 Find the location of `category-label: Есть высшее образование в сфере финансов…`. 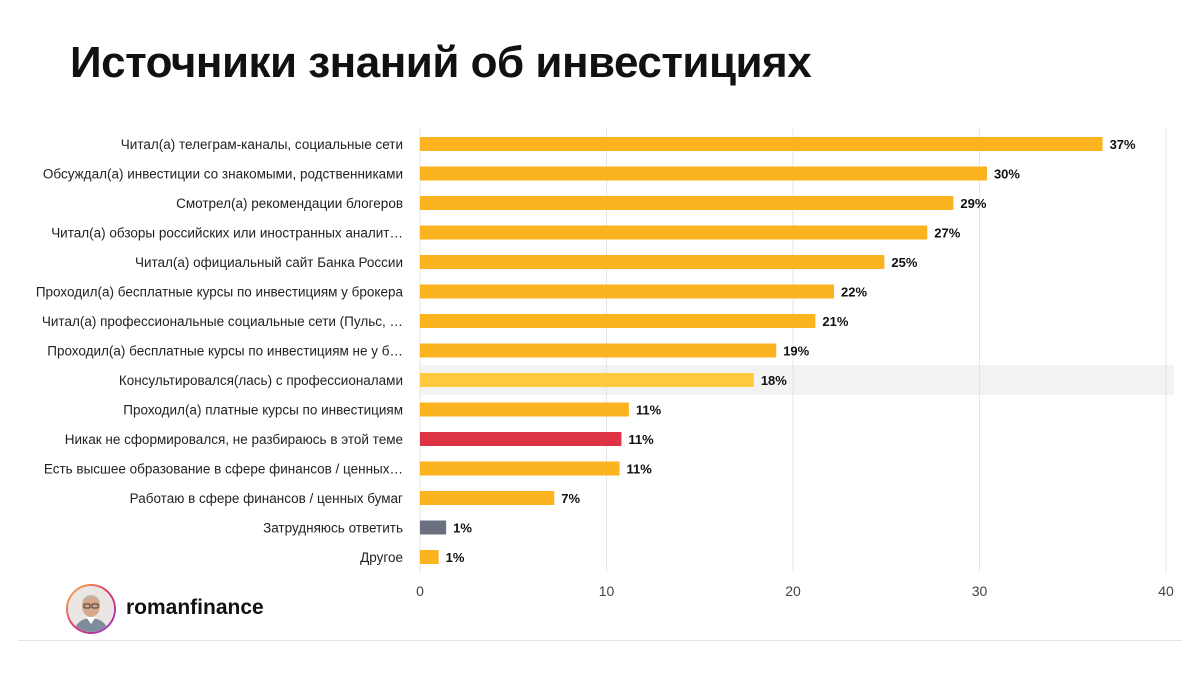

category-label: Есть высшее образование в сфере финансов… is located at coordinates (223, 469).